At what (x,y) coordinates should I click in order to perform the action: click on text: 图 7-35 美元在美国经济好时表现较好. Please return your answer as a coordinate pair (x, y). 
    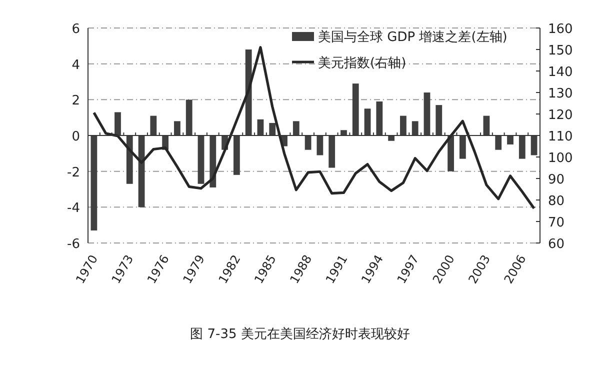
    Looking at the image, I should click on (300, 334).